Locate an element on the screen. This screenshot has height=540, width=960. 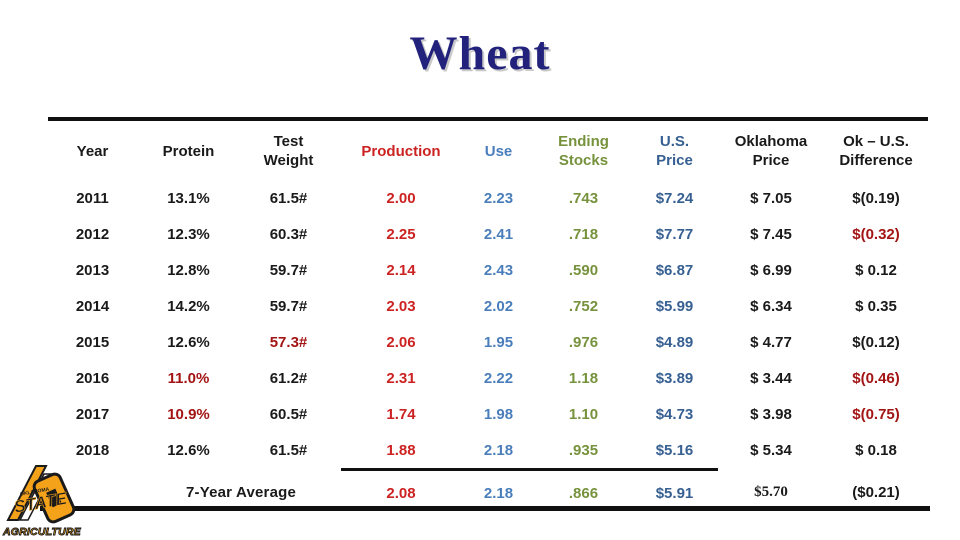
cell-use: 2.43 is located at coordinates (498, 270).